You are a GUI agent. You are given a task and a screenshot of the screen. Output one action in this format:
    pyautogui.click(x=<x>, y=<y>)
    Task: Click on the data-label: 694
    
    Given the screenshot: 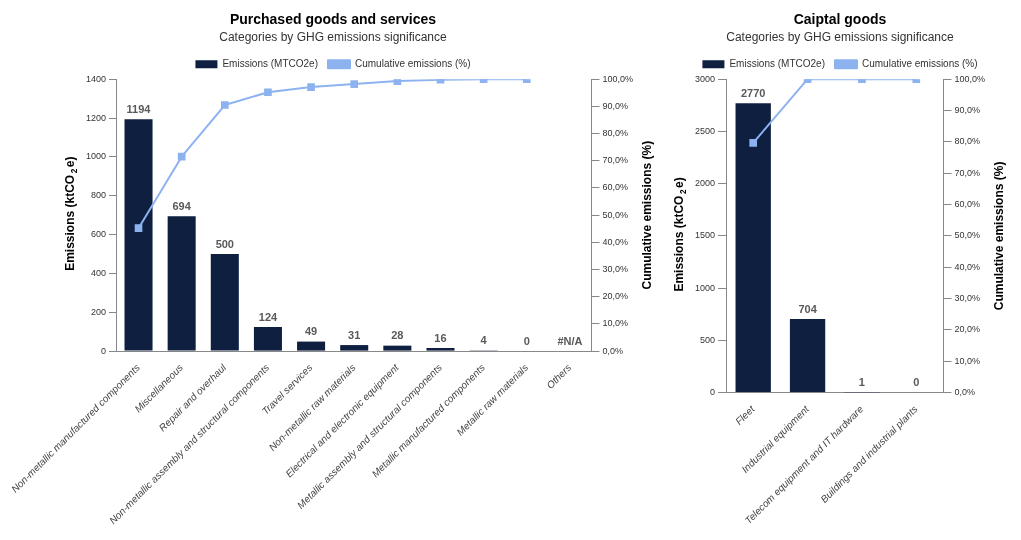 What is the action you would take?
    pyautogui.click(x=182, y=205)
    